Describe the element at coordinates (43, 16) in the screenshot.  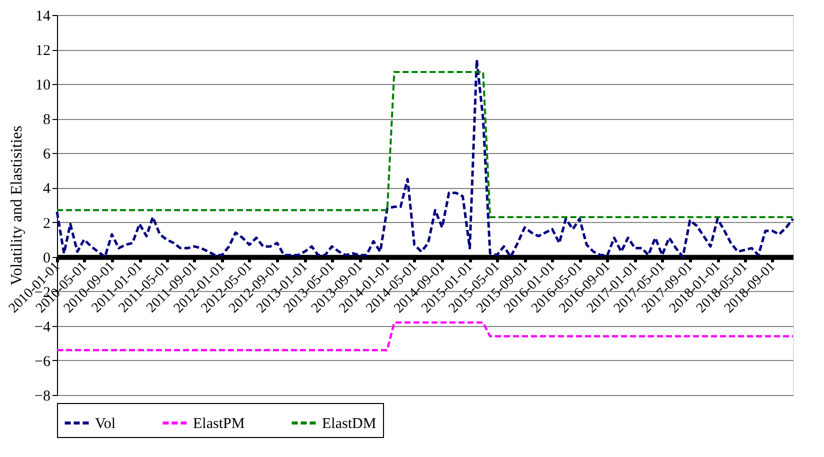
I see `y-tick-label: 14` at that location.